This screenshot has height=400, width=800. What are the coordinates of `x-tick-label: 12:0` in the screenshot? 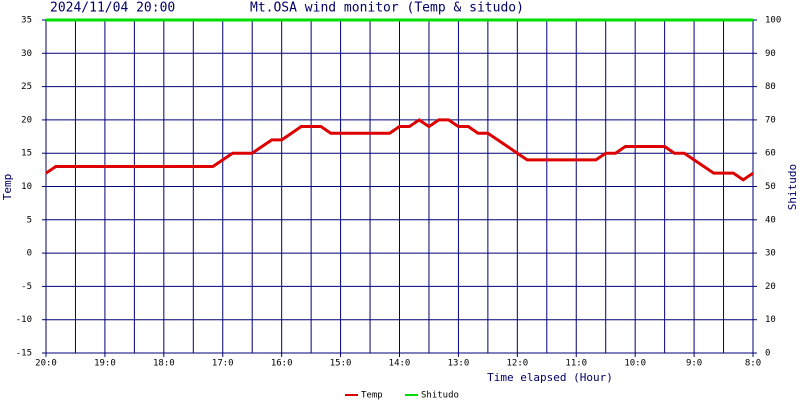 It's located at (517, 364).